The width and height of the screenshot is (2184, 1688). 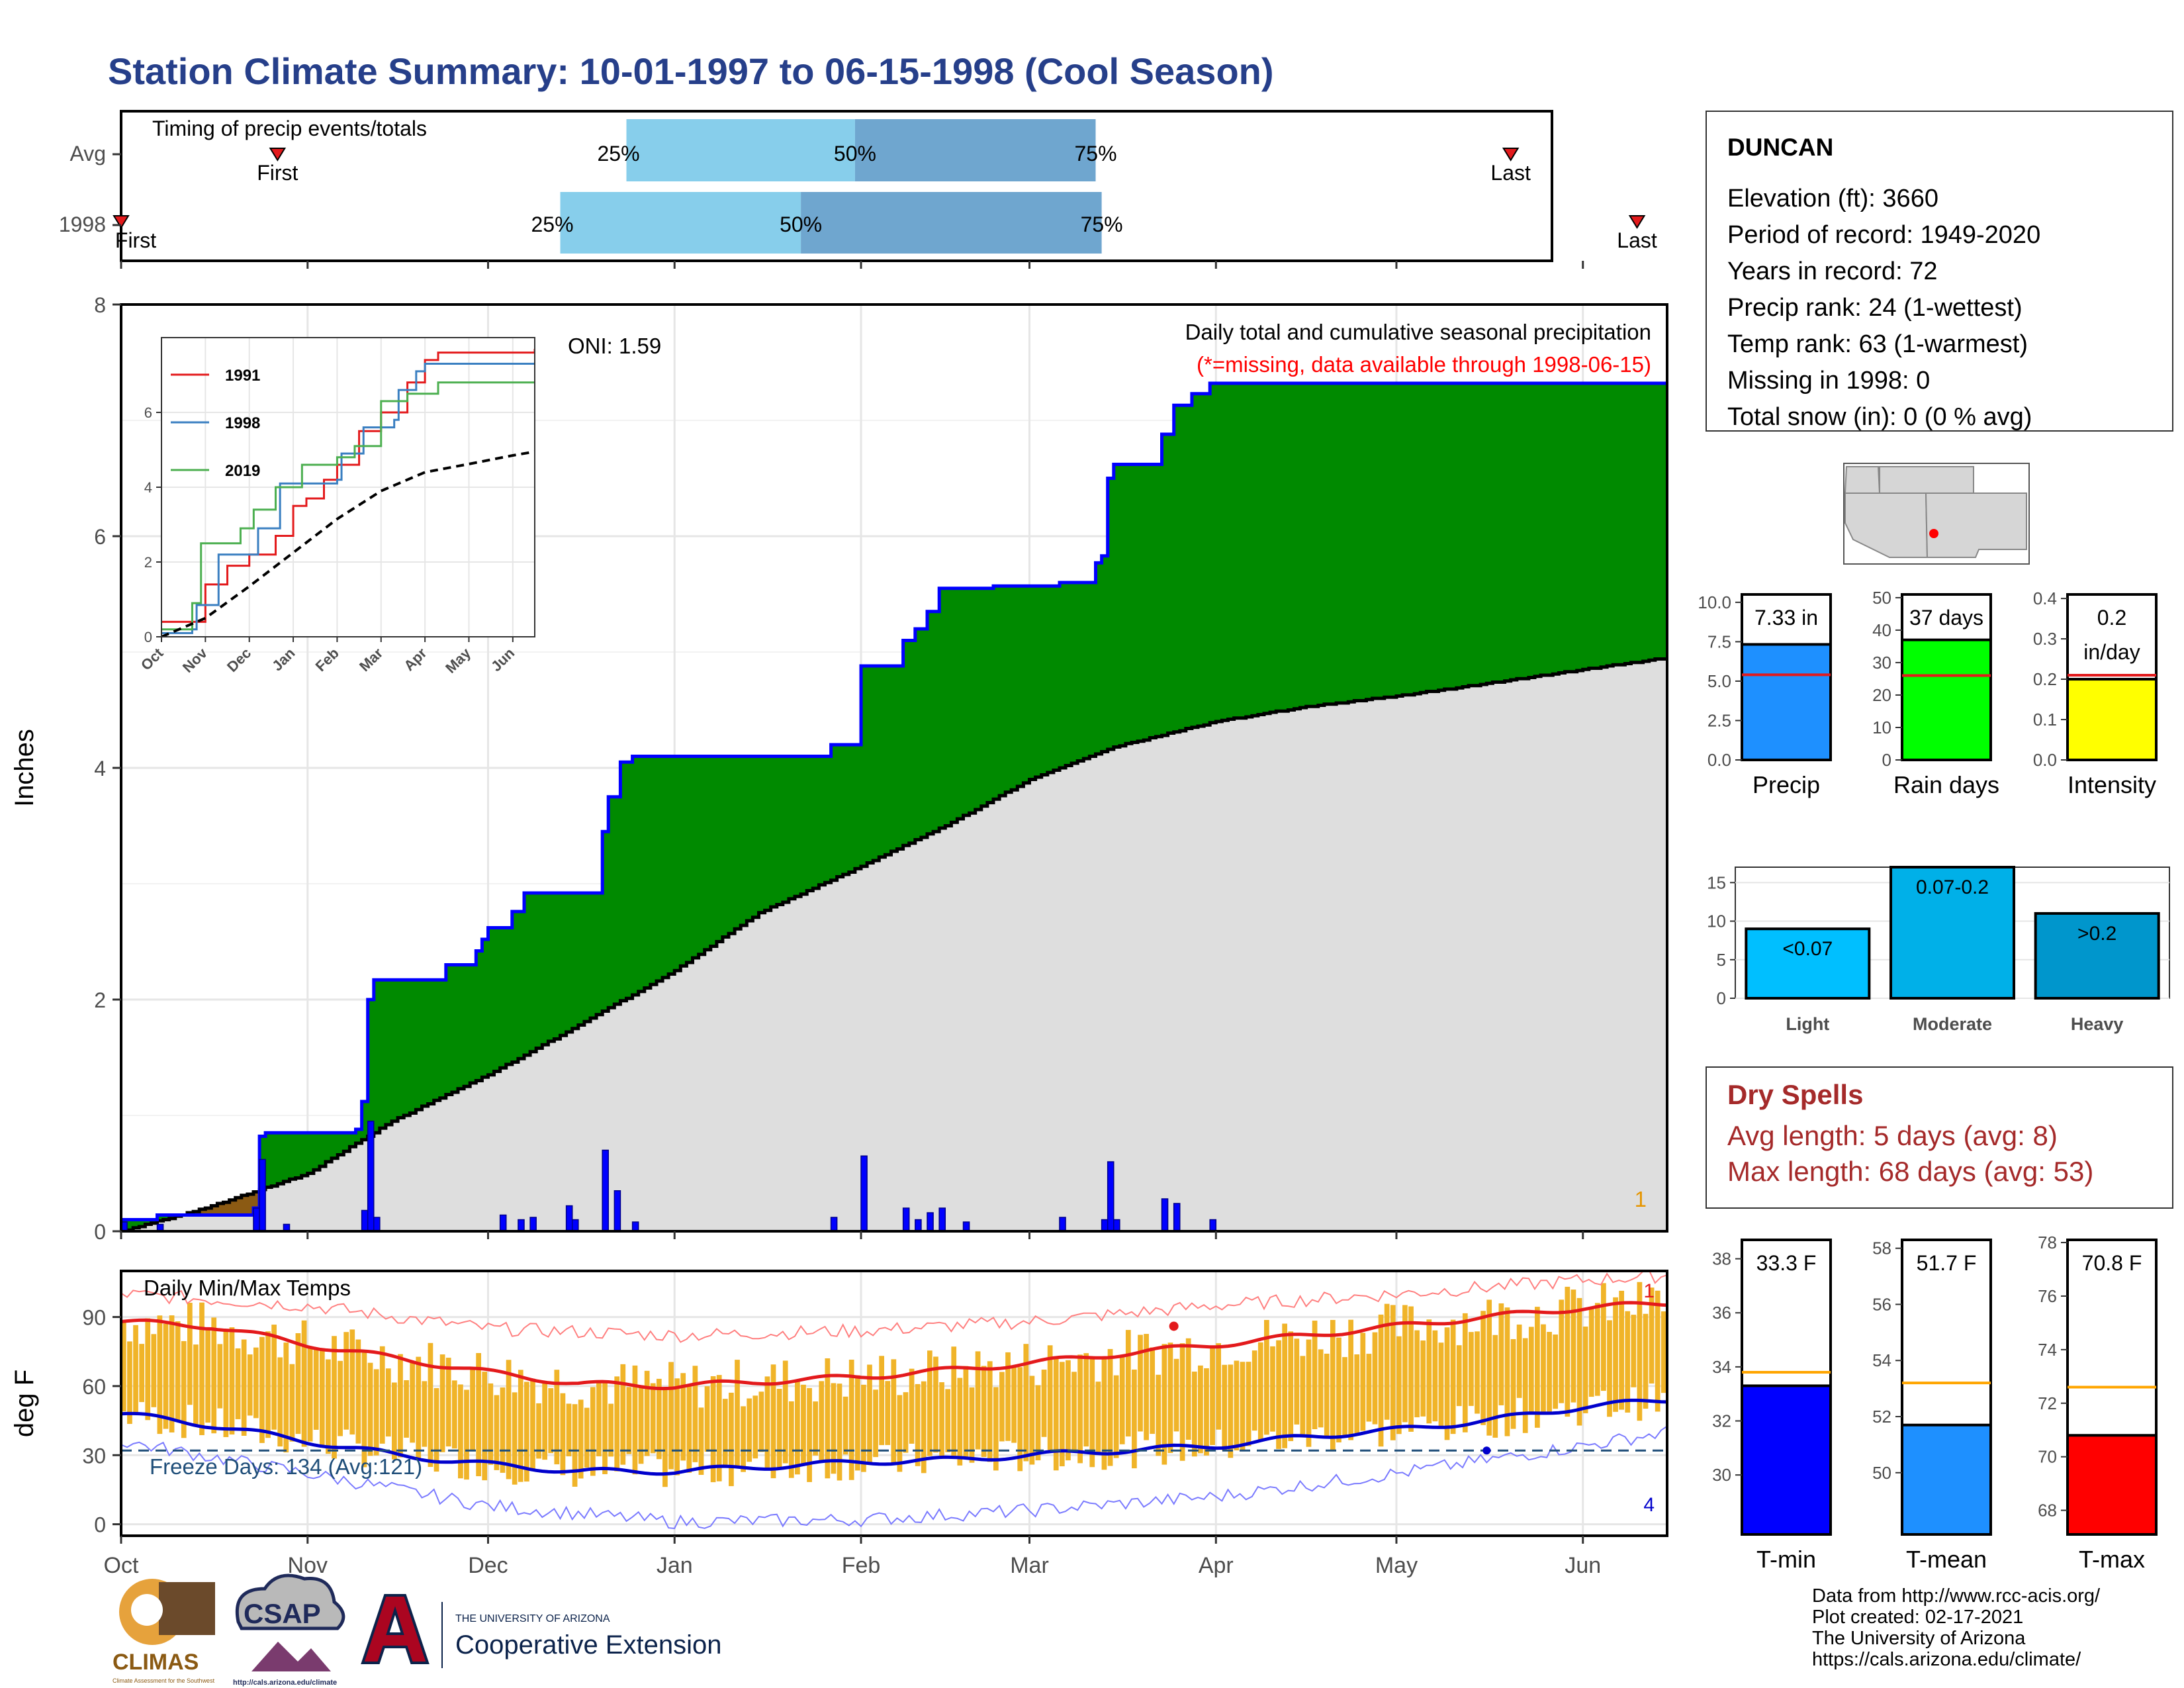 I want to click on summary-y-tick-label: 36, so click(x=1721, y=1313).